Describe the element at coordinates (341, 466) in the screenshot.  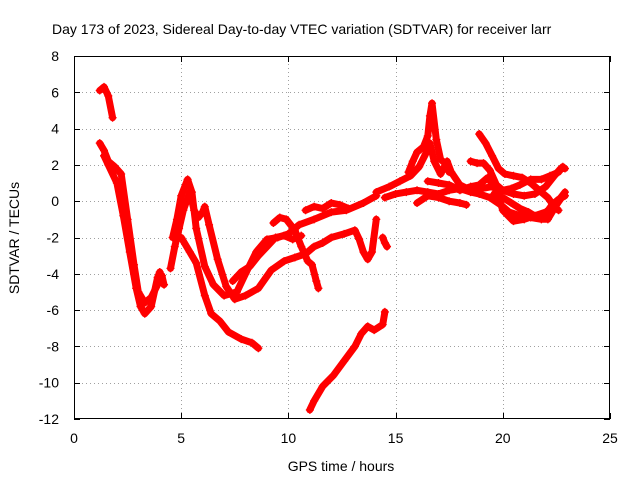
I see `x-axis-label: GPS time / hours` at that location.